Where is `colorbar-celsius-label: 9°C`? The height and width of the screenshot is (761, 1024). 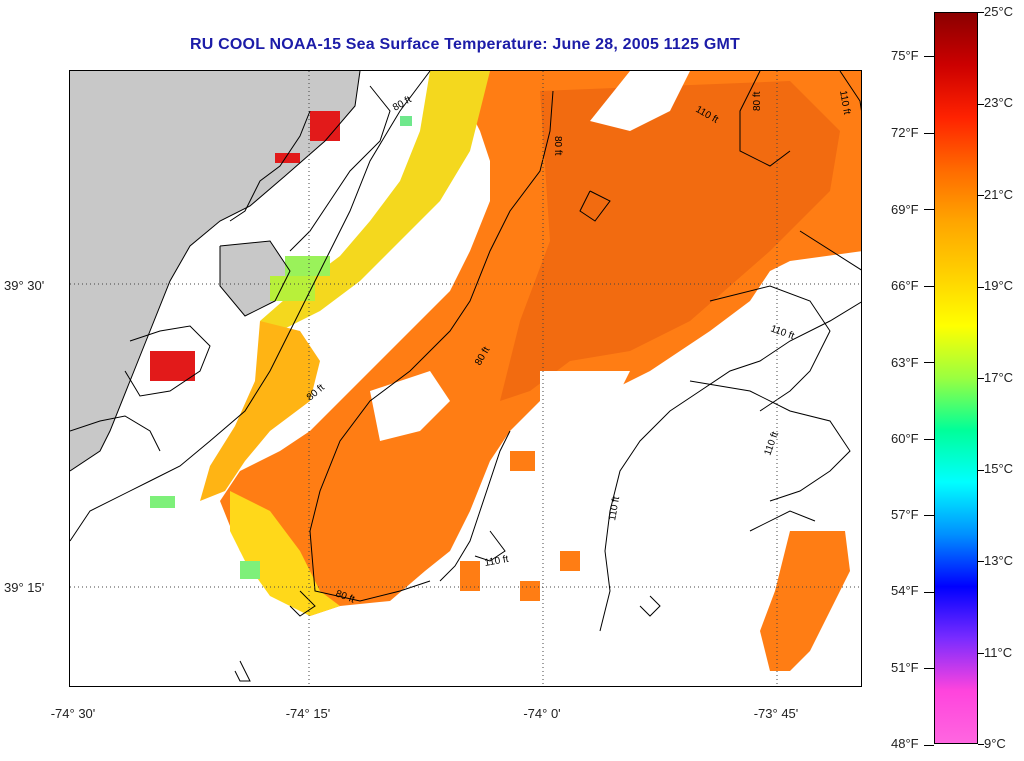 colorbar-celsius-label: 9°C is located at coordinates (995, 743).